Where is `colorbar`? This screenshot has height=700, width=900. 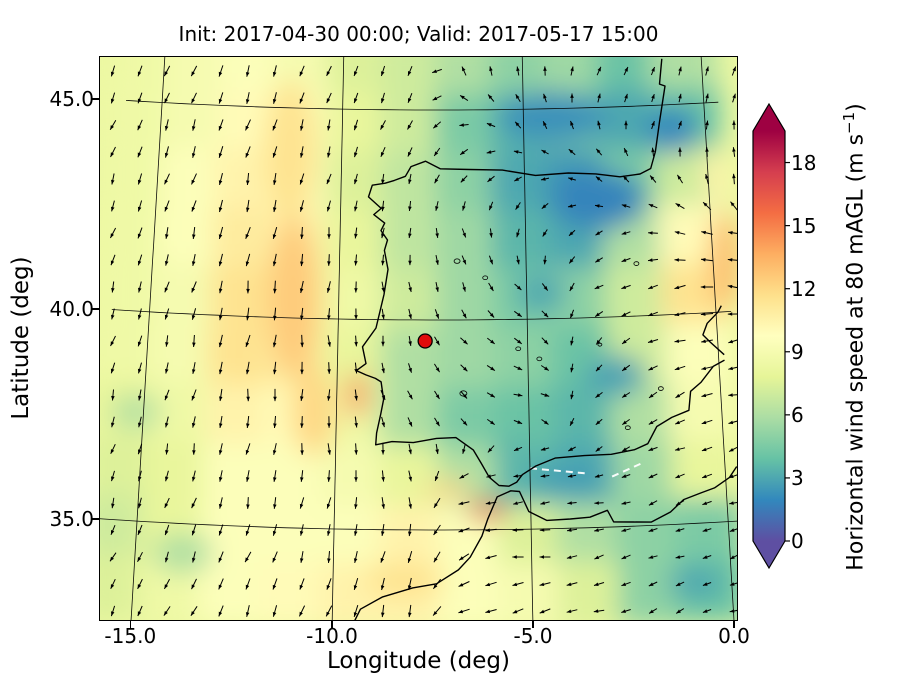
colorbar is located at coordinates (771, 336).